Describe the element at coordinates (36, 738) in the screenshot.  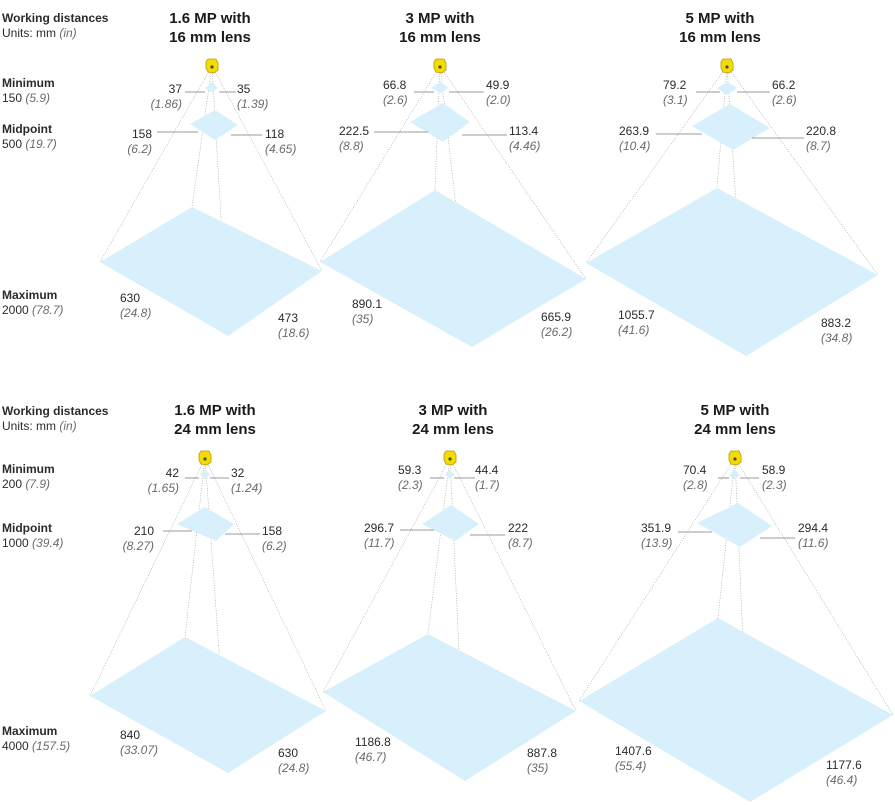
I see `row2-maximum-label: Maximum 4000 (157.5)` at that location.